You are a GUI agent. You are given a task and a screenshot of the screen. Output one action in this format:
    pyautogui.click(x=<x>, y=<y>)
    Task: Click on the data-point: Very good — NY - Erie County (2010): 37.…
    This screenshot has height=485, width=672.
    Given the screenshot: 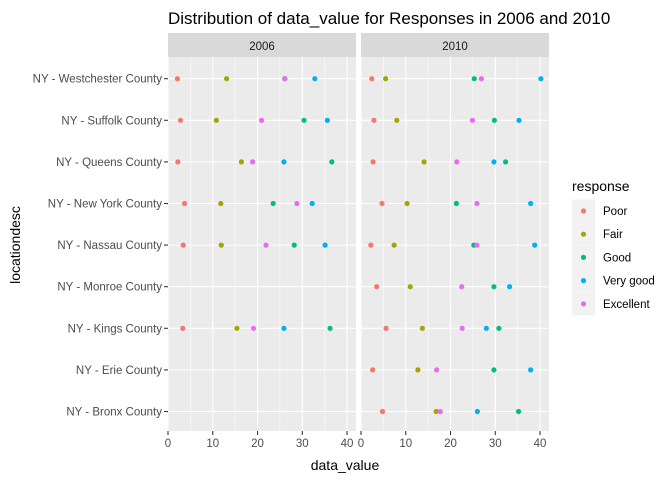 What is the action you would take?
    pyautogui.click(x=531, y=370)
    